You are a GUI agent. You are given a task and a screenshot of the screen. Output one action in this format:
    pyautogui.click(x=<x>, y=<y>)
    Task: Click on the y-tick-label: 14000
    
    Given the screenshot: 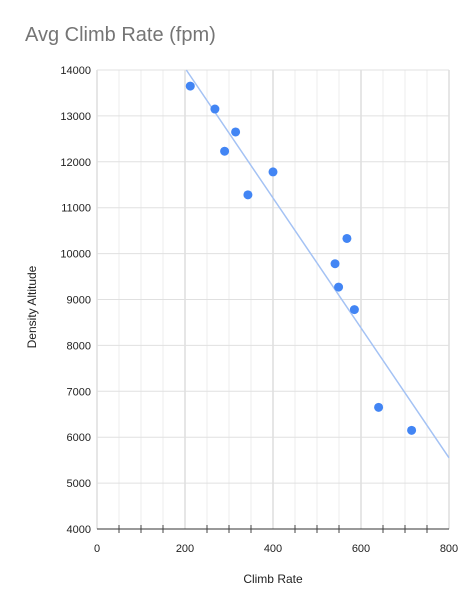 What is the action you would take?
    pyautogui.click(x=75, y=71)
    